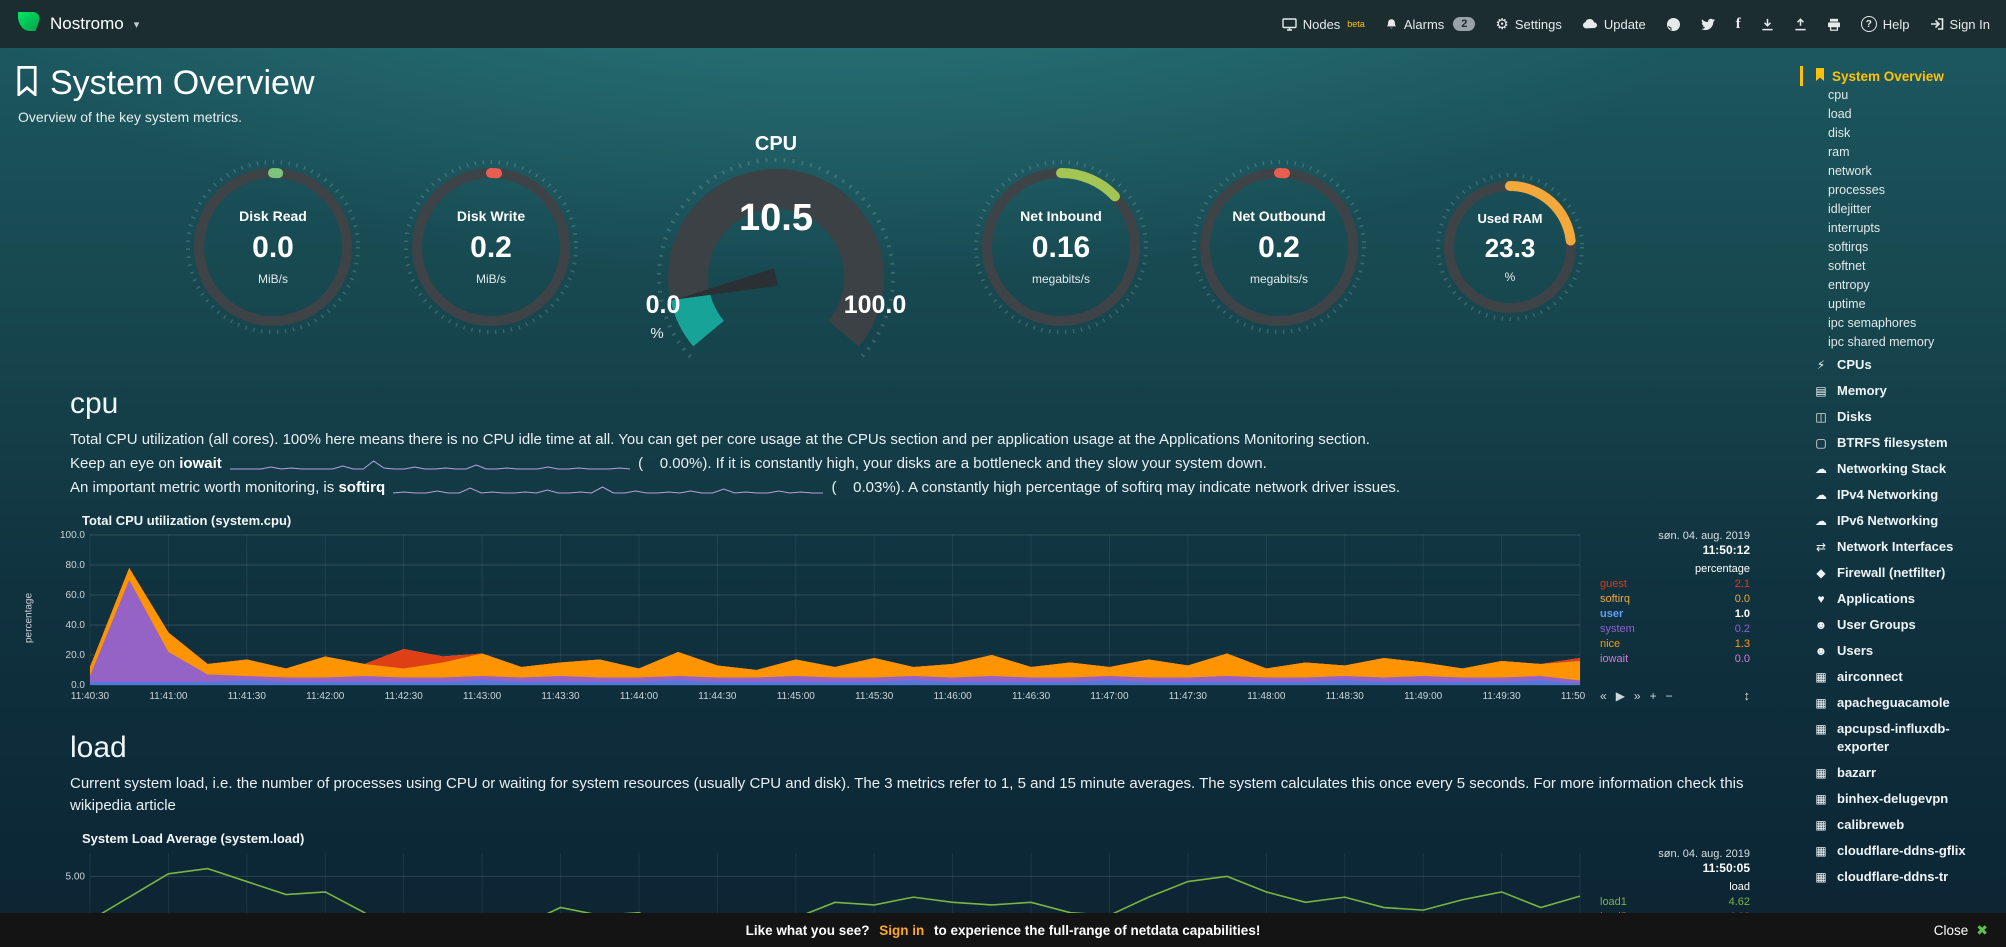 Image resolution: width=2006 pixels, height=947 pixels. I want to click on sidebar-item-disk: disk, so click(1839, 133).